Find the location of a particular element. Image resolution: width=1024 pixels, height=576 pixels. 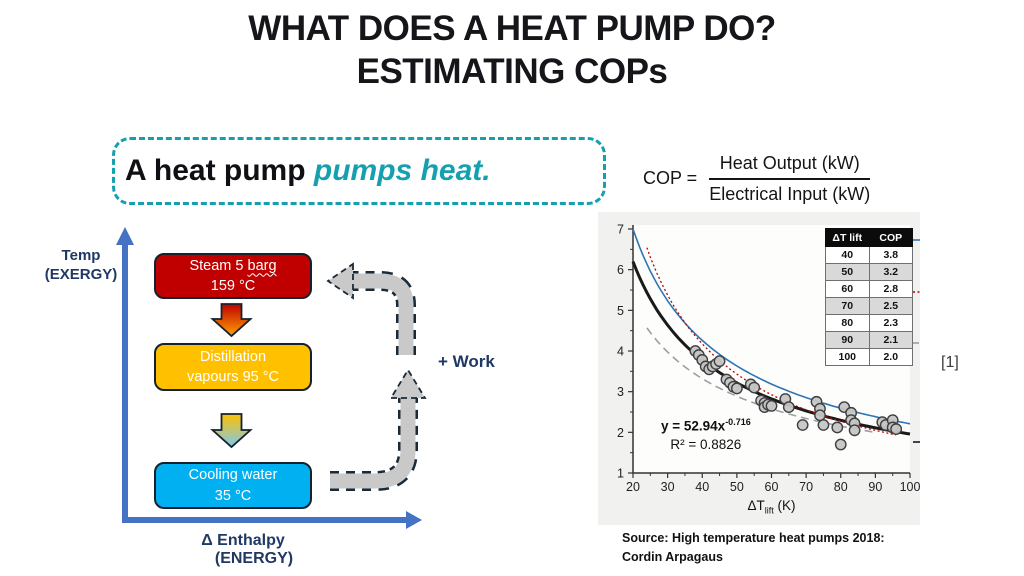

curve-power-fit-black is located at coordinates (771, 348).